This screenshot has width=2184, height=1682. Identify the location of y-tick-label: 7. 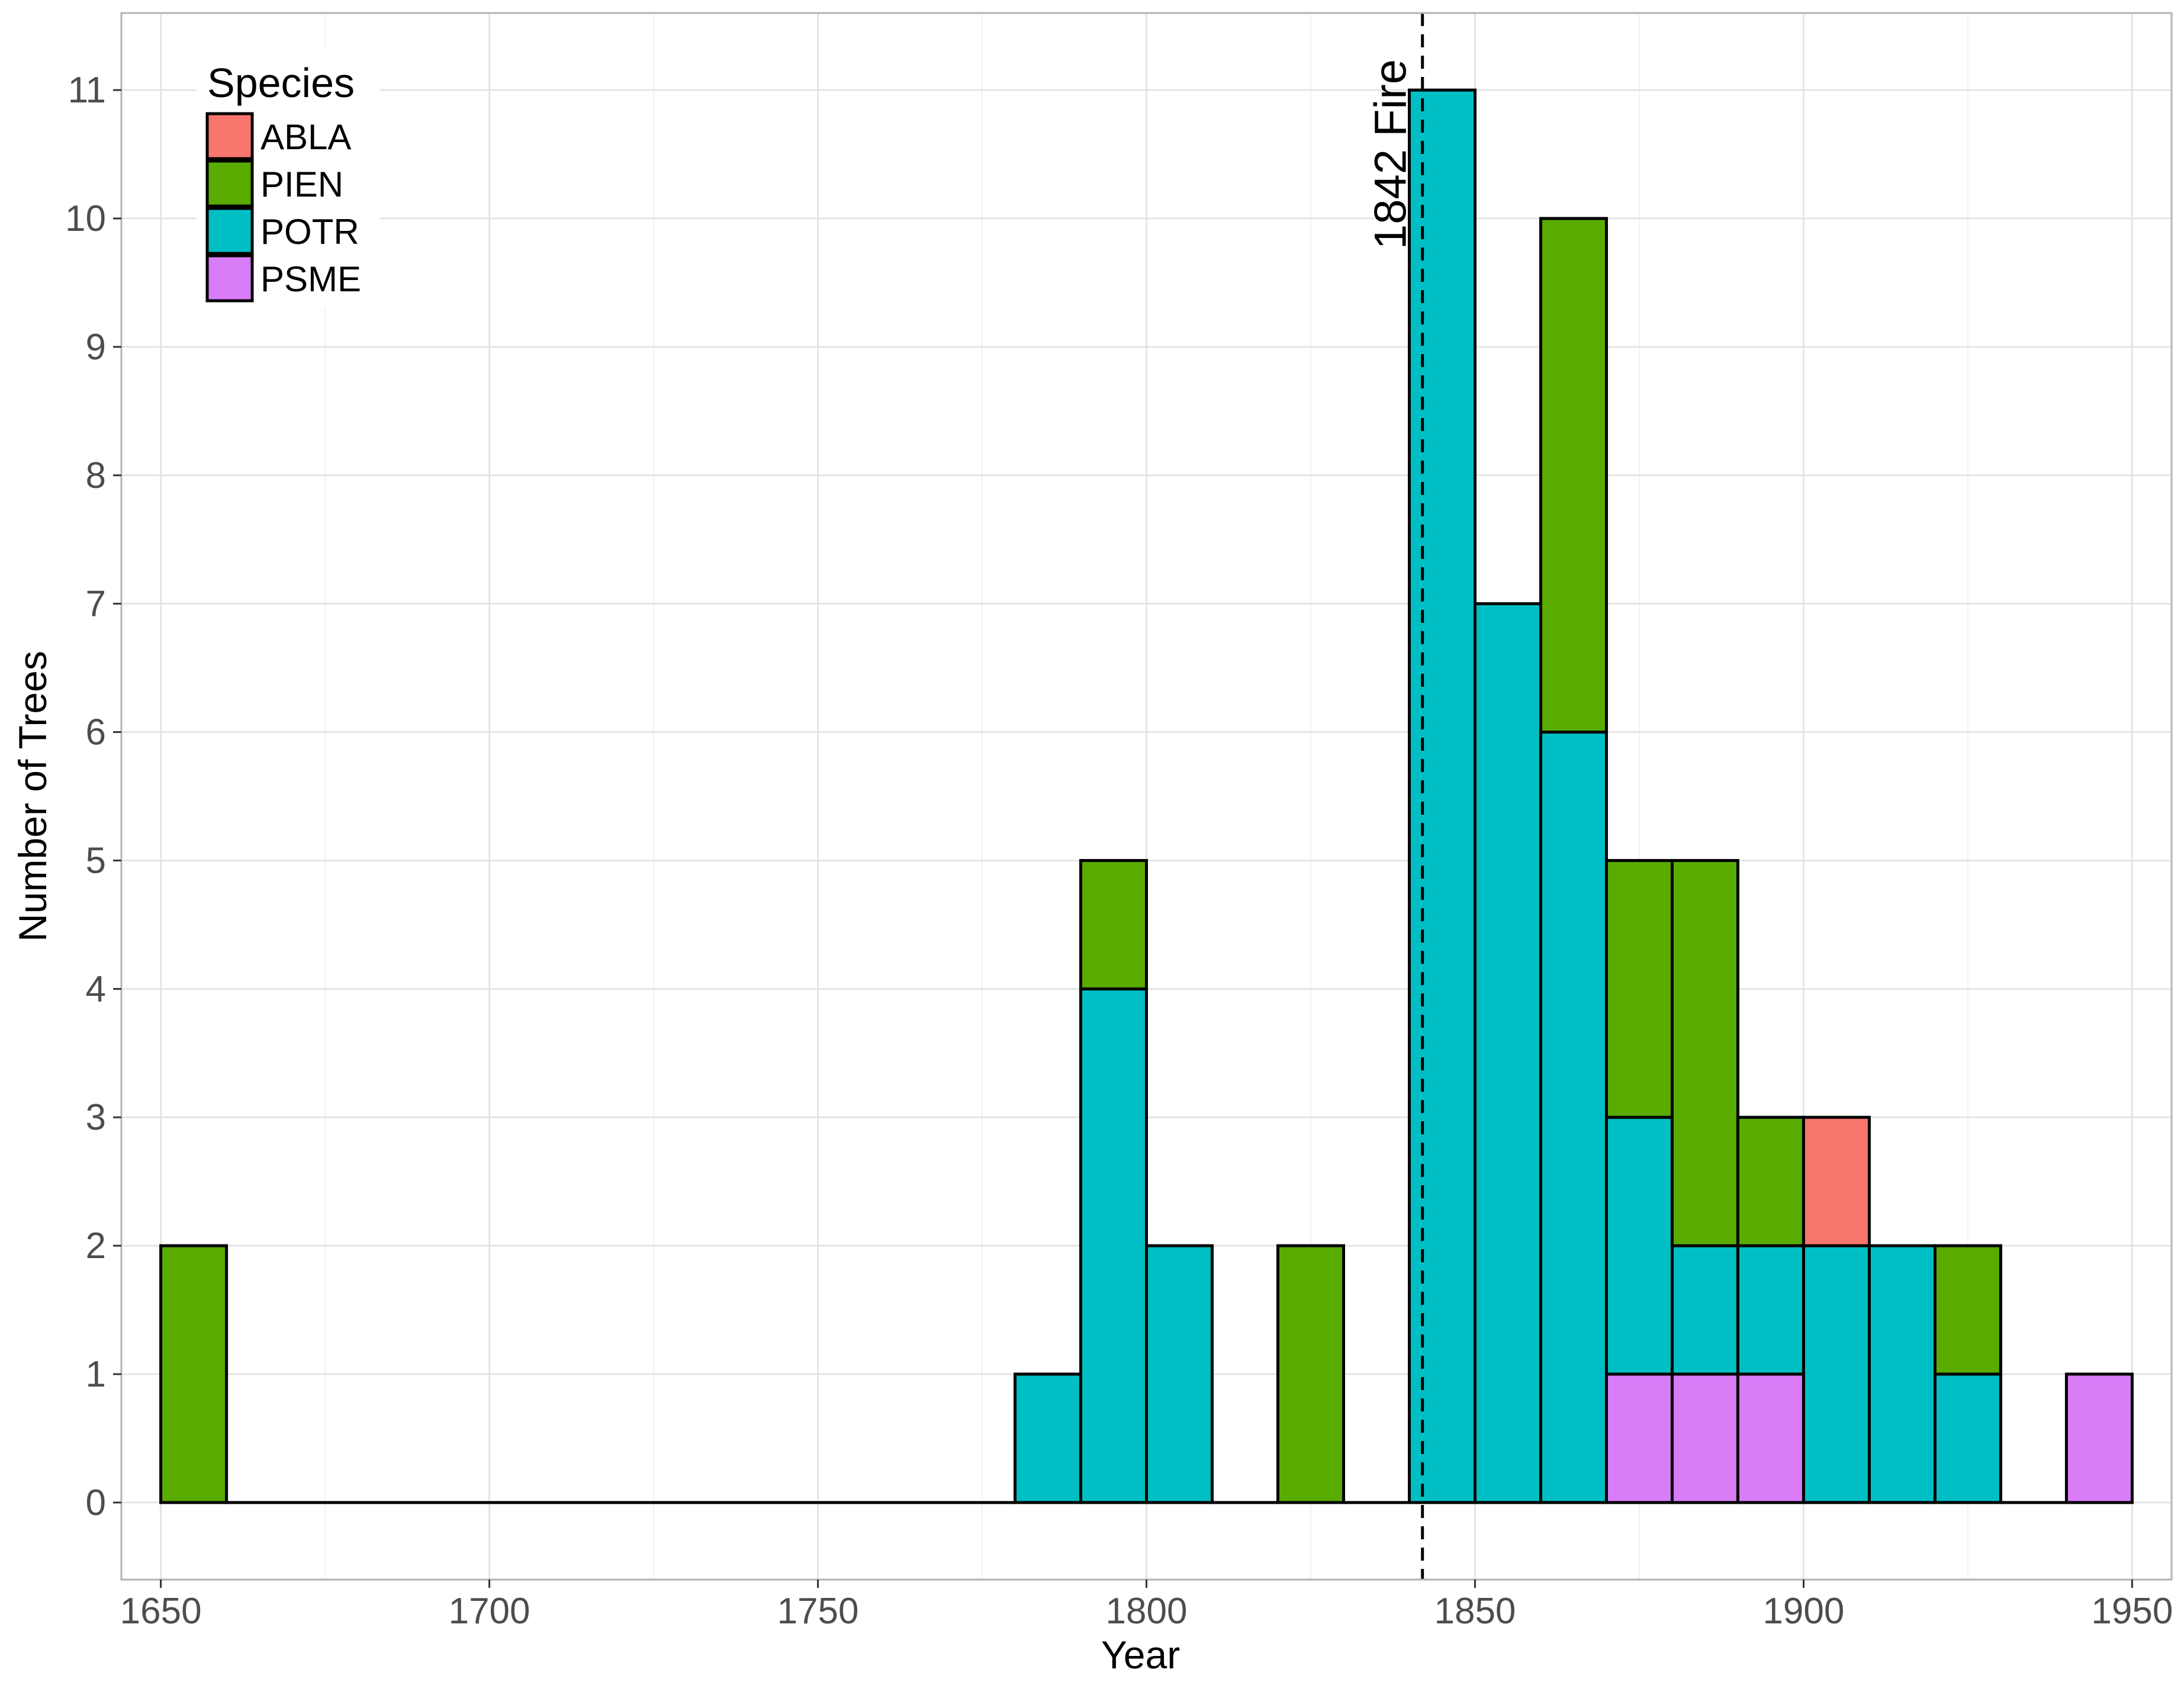
(96, 604).